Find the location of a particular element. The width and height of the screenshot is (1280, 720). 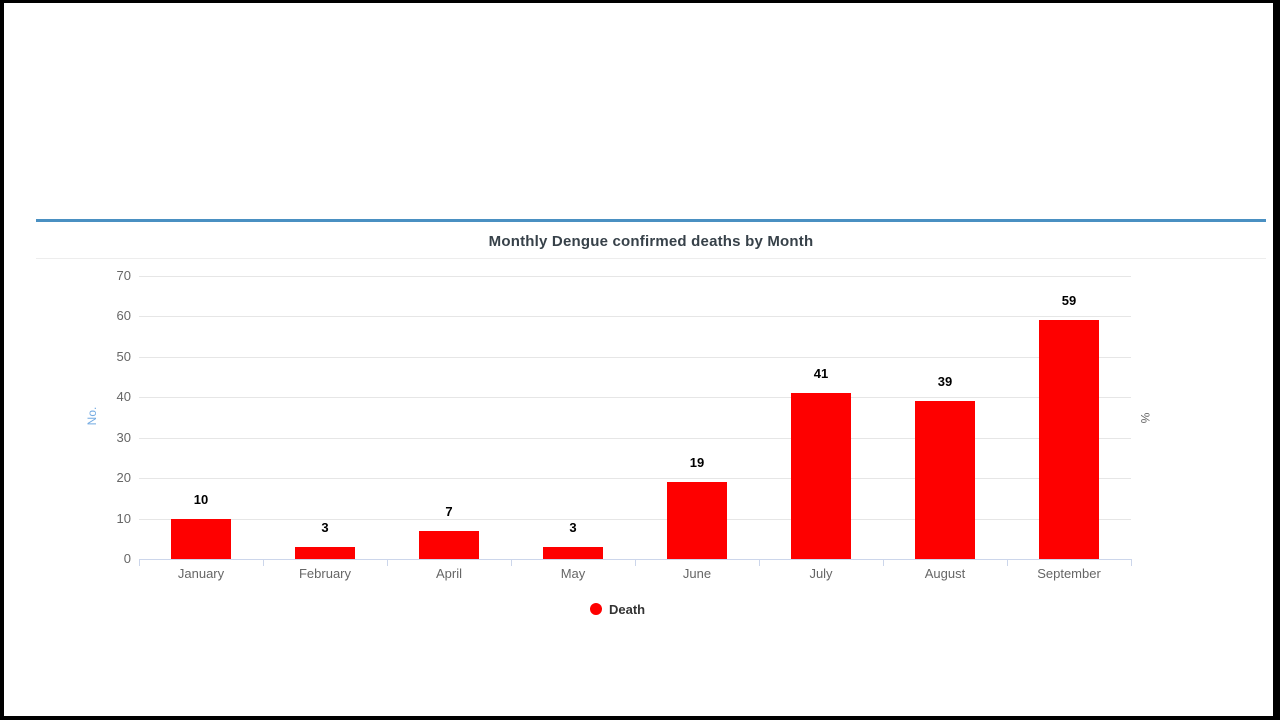

bar-value-label: 39 is located at coordinates (945, 382).